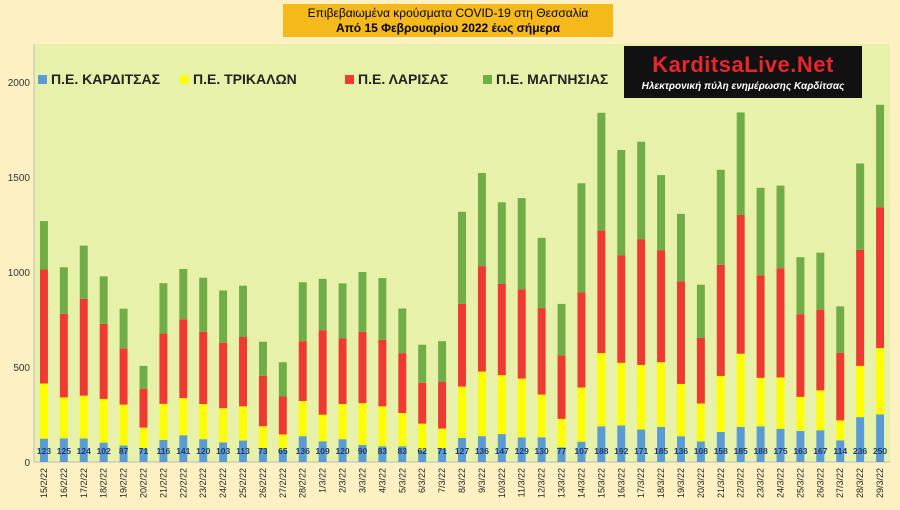  I want to click on x-tick-label: 28/3/22, so click(860, 483).